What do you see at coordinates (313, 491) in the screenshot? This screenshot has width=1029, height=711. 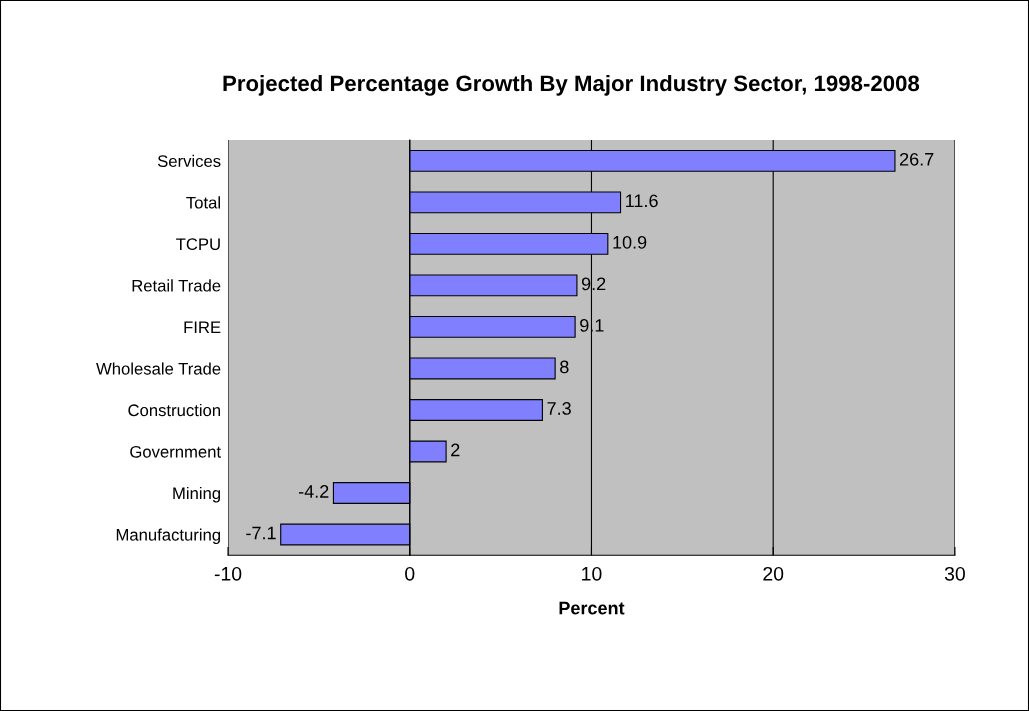 I see `data-label: -4.2` at bounding box center [313, 491].